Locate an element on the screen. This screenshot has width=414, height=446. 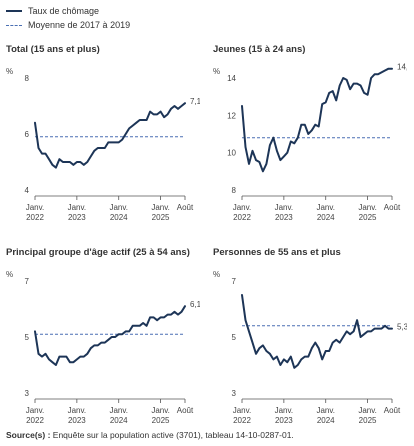
end-value-label: 5,3 is located at coordinates (402, 327).